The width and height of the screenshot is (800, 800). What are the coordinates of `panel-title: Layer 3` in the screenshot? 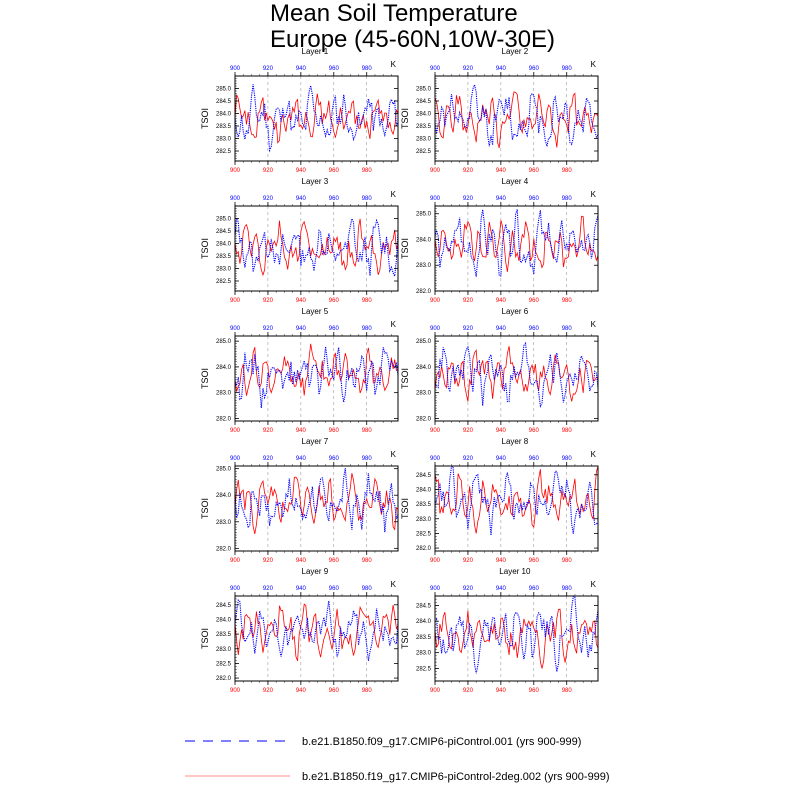 It's located at (315, 181).